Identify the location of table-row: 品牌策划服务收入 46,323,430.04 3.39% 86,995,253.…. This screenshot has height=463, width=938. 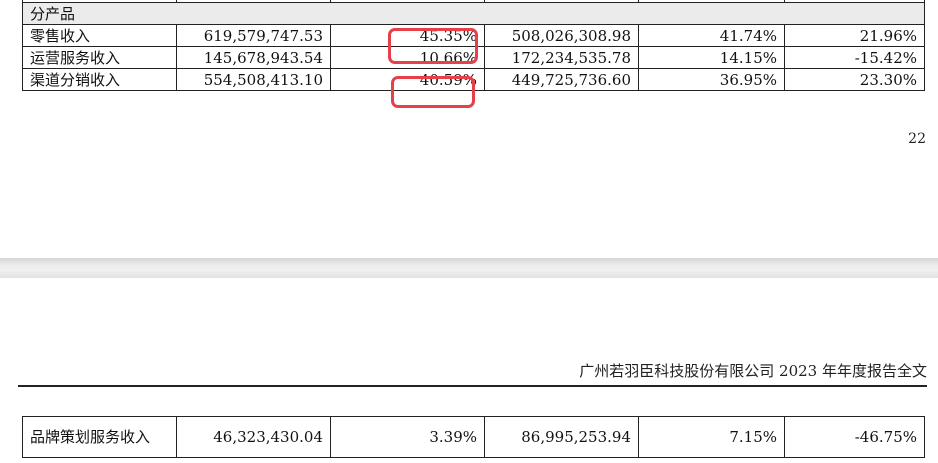
(473, 437).